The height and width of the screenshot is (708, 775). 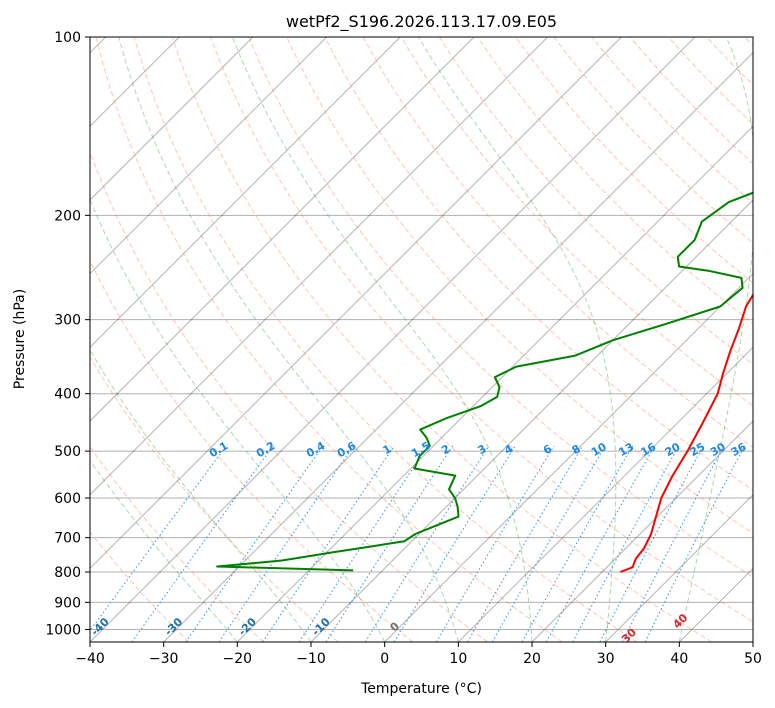 What do you see at coordinates (458, 659) in the screenshot?
I see `x-tick-label: 10` at bounding box center [458, 659].